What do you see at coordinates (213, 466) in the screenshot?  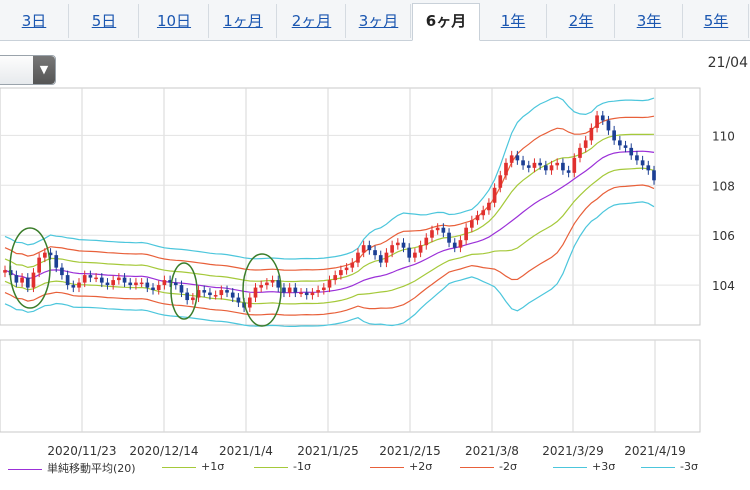 I see `legend-label: +1σ` at bounding box center [213, 466].